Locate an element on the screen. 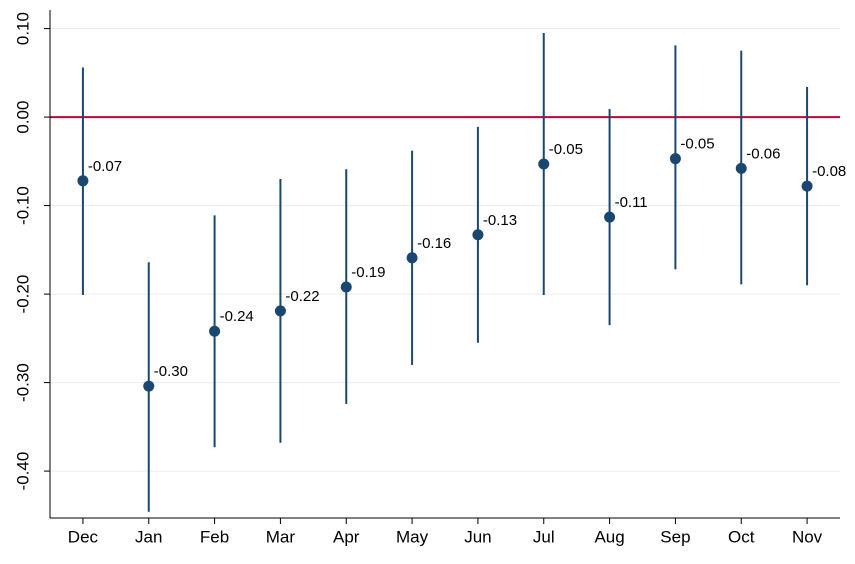  data-label: -0.06 is located at coordinates (763, 153).